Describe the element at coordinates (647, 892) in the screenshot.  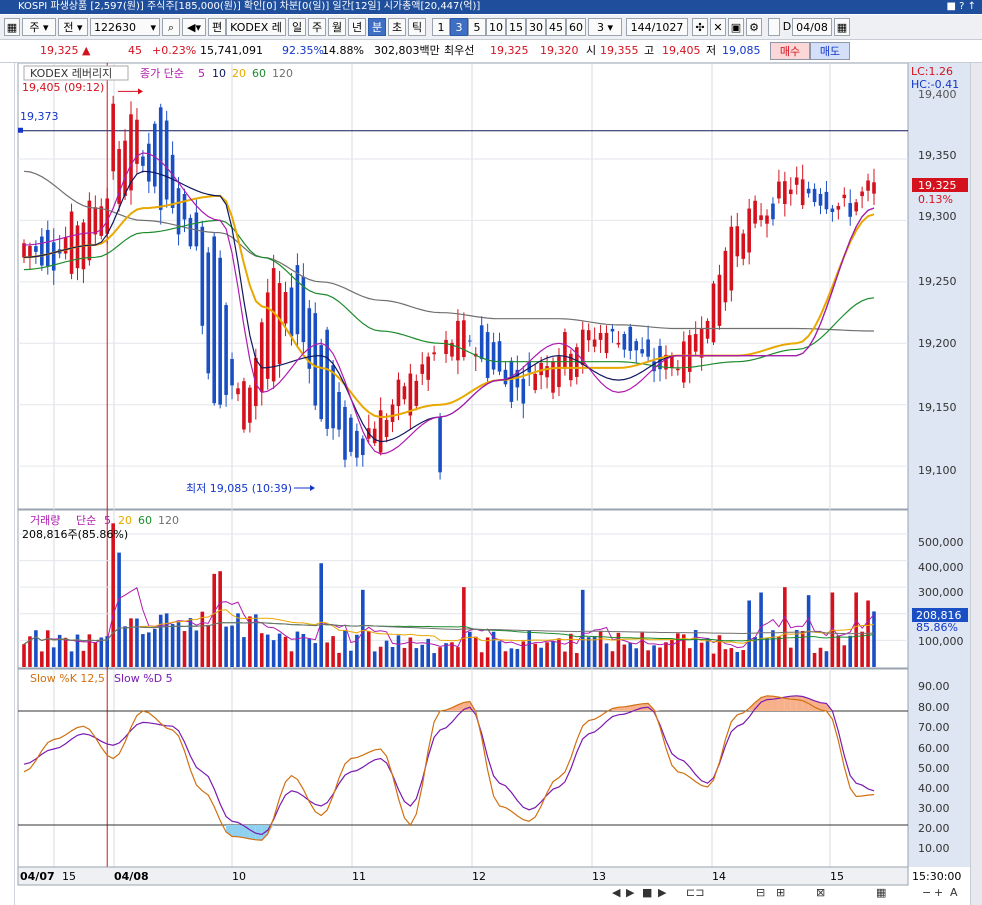
I see `nav-stop-button: ■` at that location.